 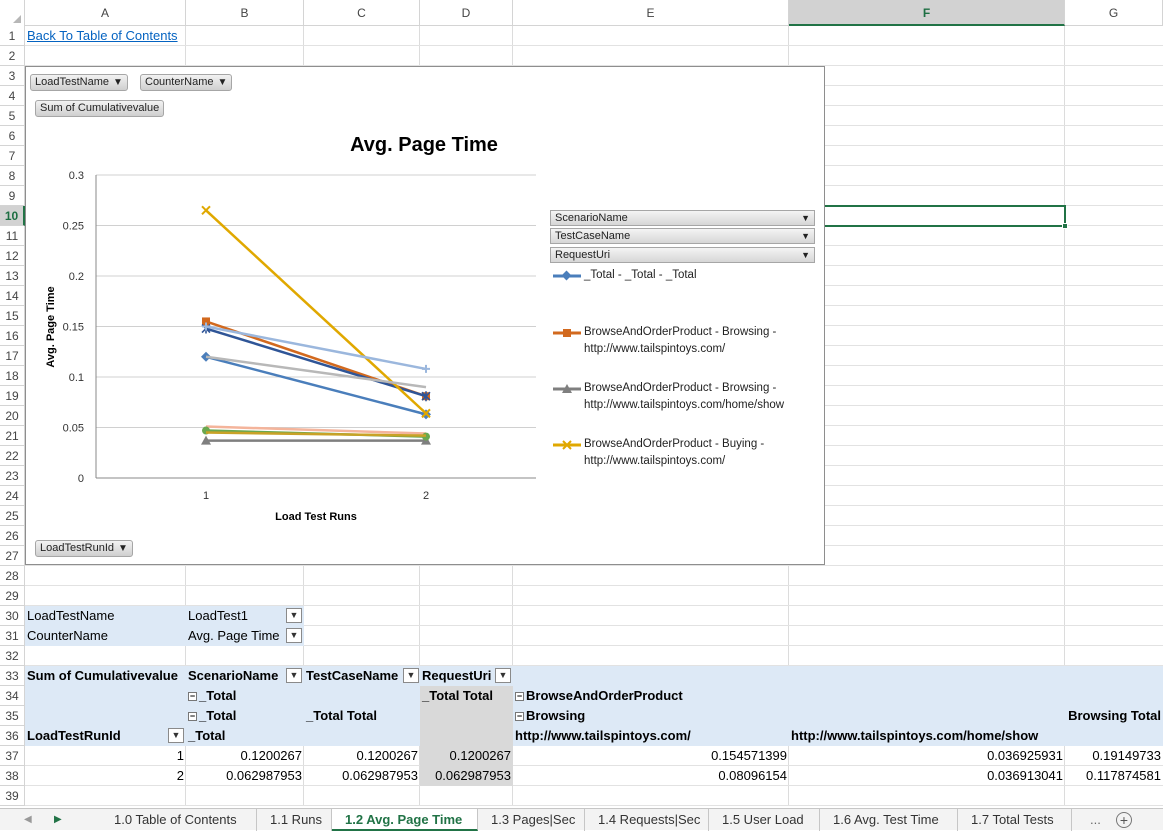 I want to click on row-header-4: 4, so click(x=12, y=96).